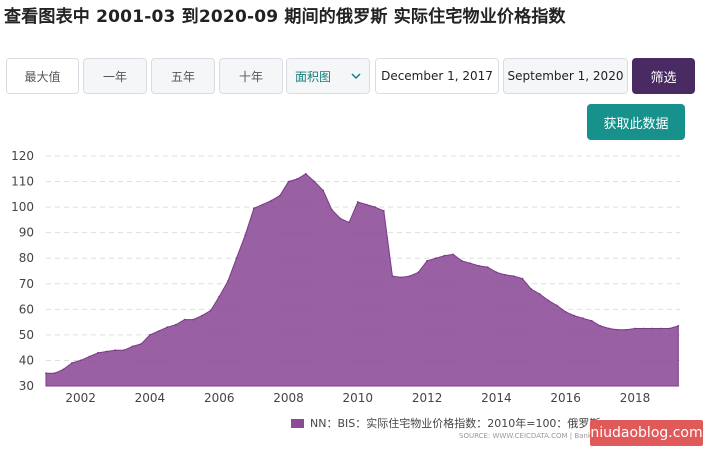 Image resolution: width=707 pixels, height=451 pixels. I want to click on start-date-input: December 1, 2017, so click(437, 76).